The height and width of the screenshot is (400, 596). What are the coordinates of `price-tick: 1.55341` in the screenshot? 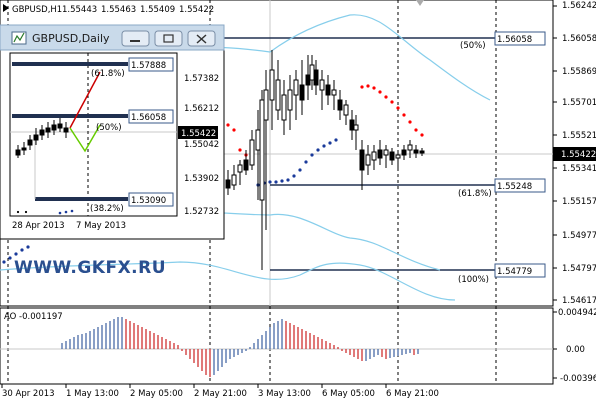 It's located at (579, 169).